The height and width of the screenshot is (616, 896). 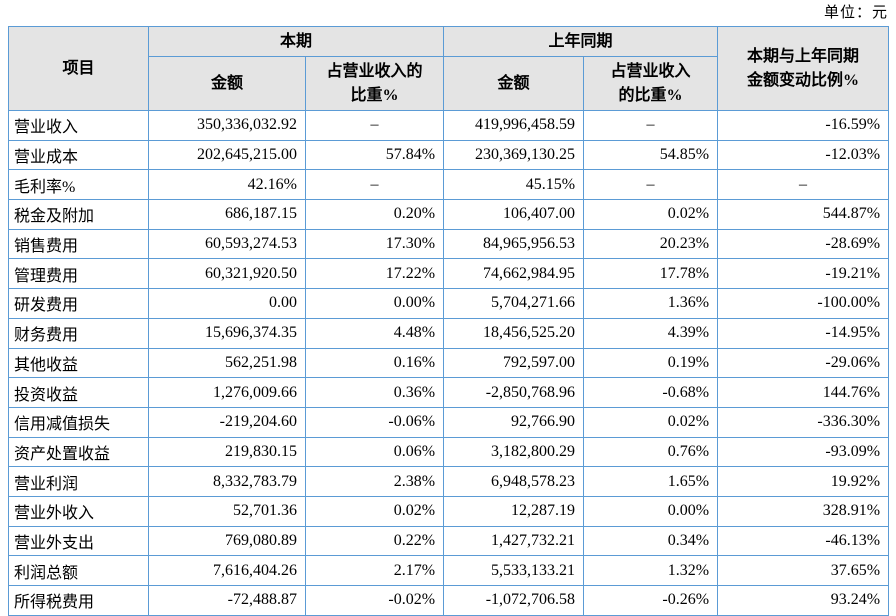 What do you see at coordinates (803, 244) in the screenshot?
I see `cell-change-ratio: -28.69%` at bounding box center [803, 244].